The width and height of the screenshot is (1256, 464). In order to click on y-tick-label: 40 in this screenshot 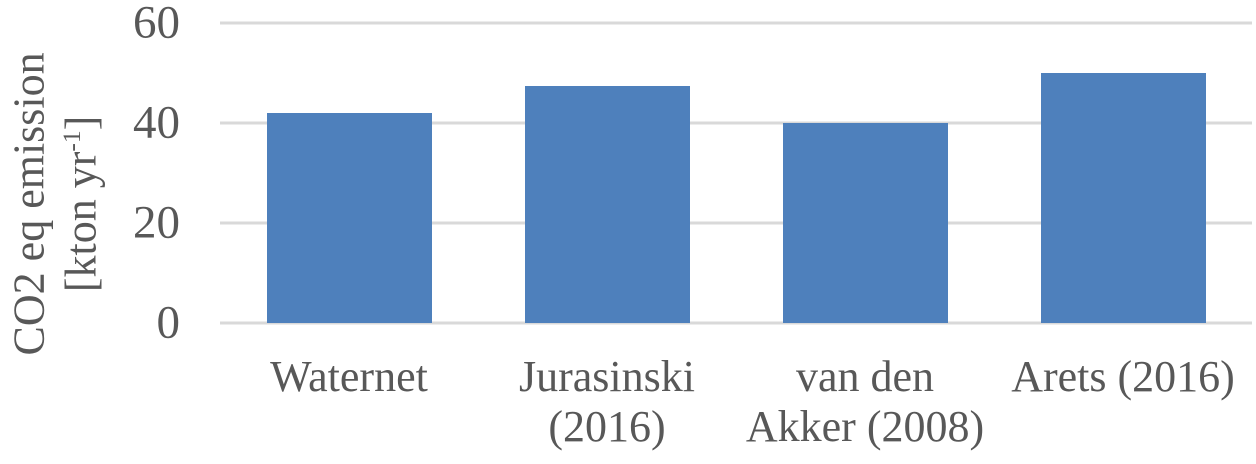, I will do `click(156, 122)`.